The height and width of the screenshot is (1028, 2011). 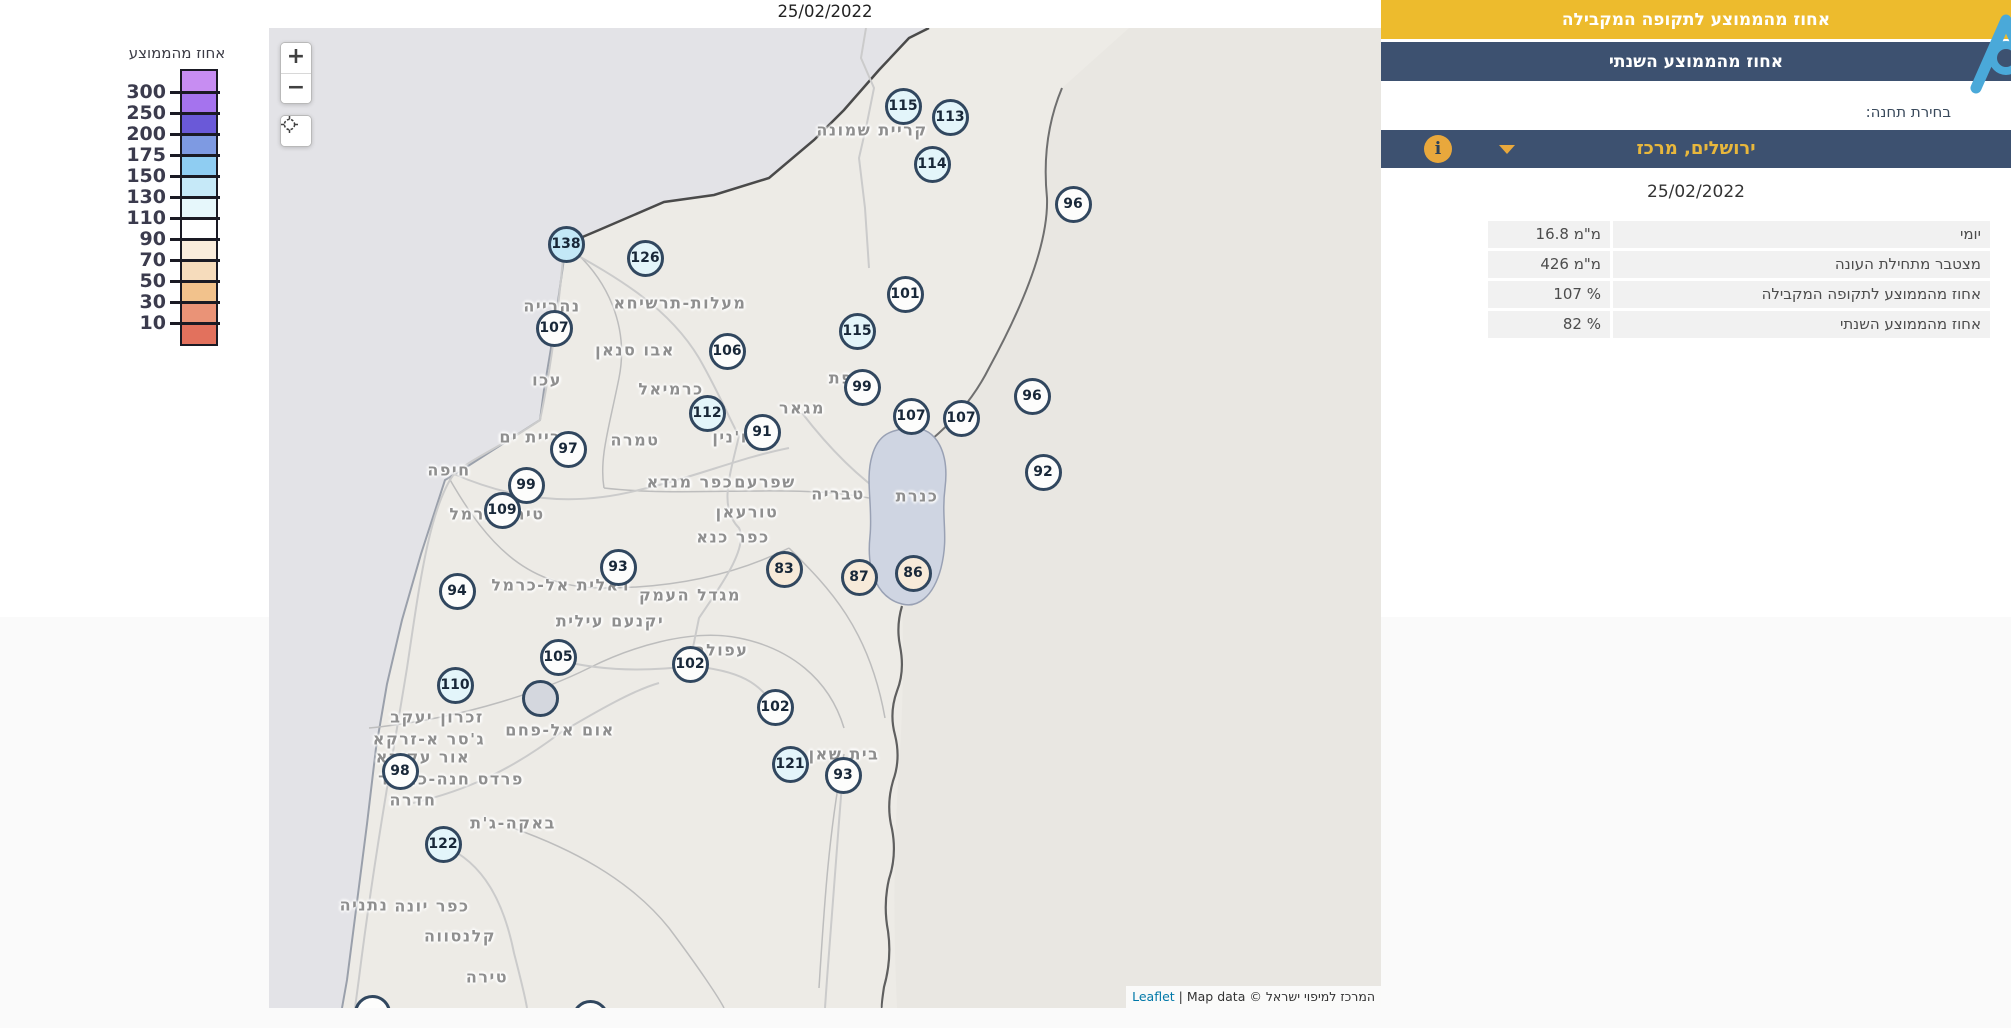 I want to click on station-marker: 92, so click(x=1043, y=472).